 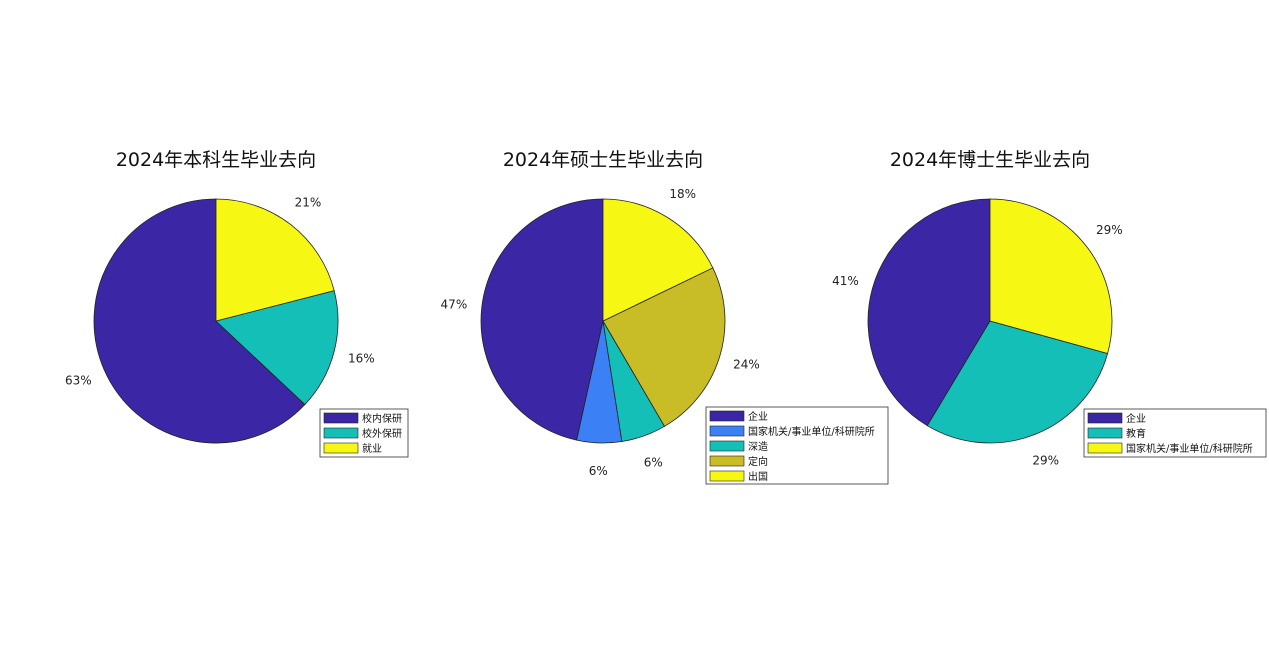 I want to click on legend-label-master-0: 企业, so click(x=758, y=416).